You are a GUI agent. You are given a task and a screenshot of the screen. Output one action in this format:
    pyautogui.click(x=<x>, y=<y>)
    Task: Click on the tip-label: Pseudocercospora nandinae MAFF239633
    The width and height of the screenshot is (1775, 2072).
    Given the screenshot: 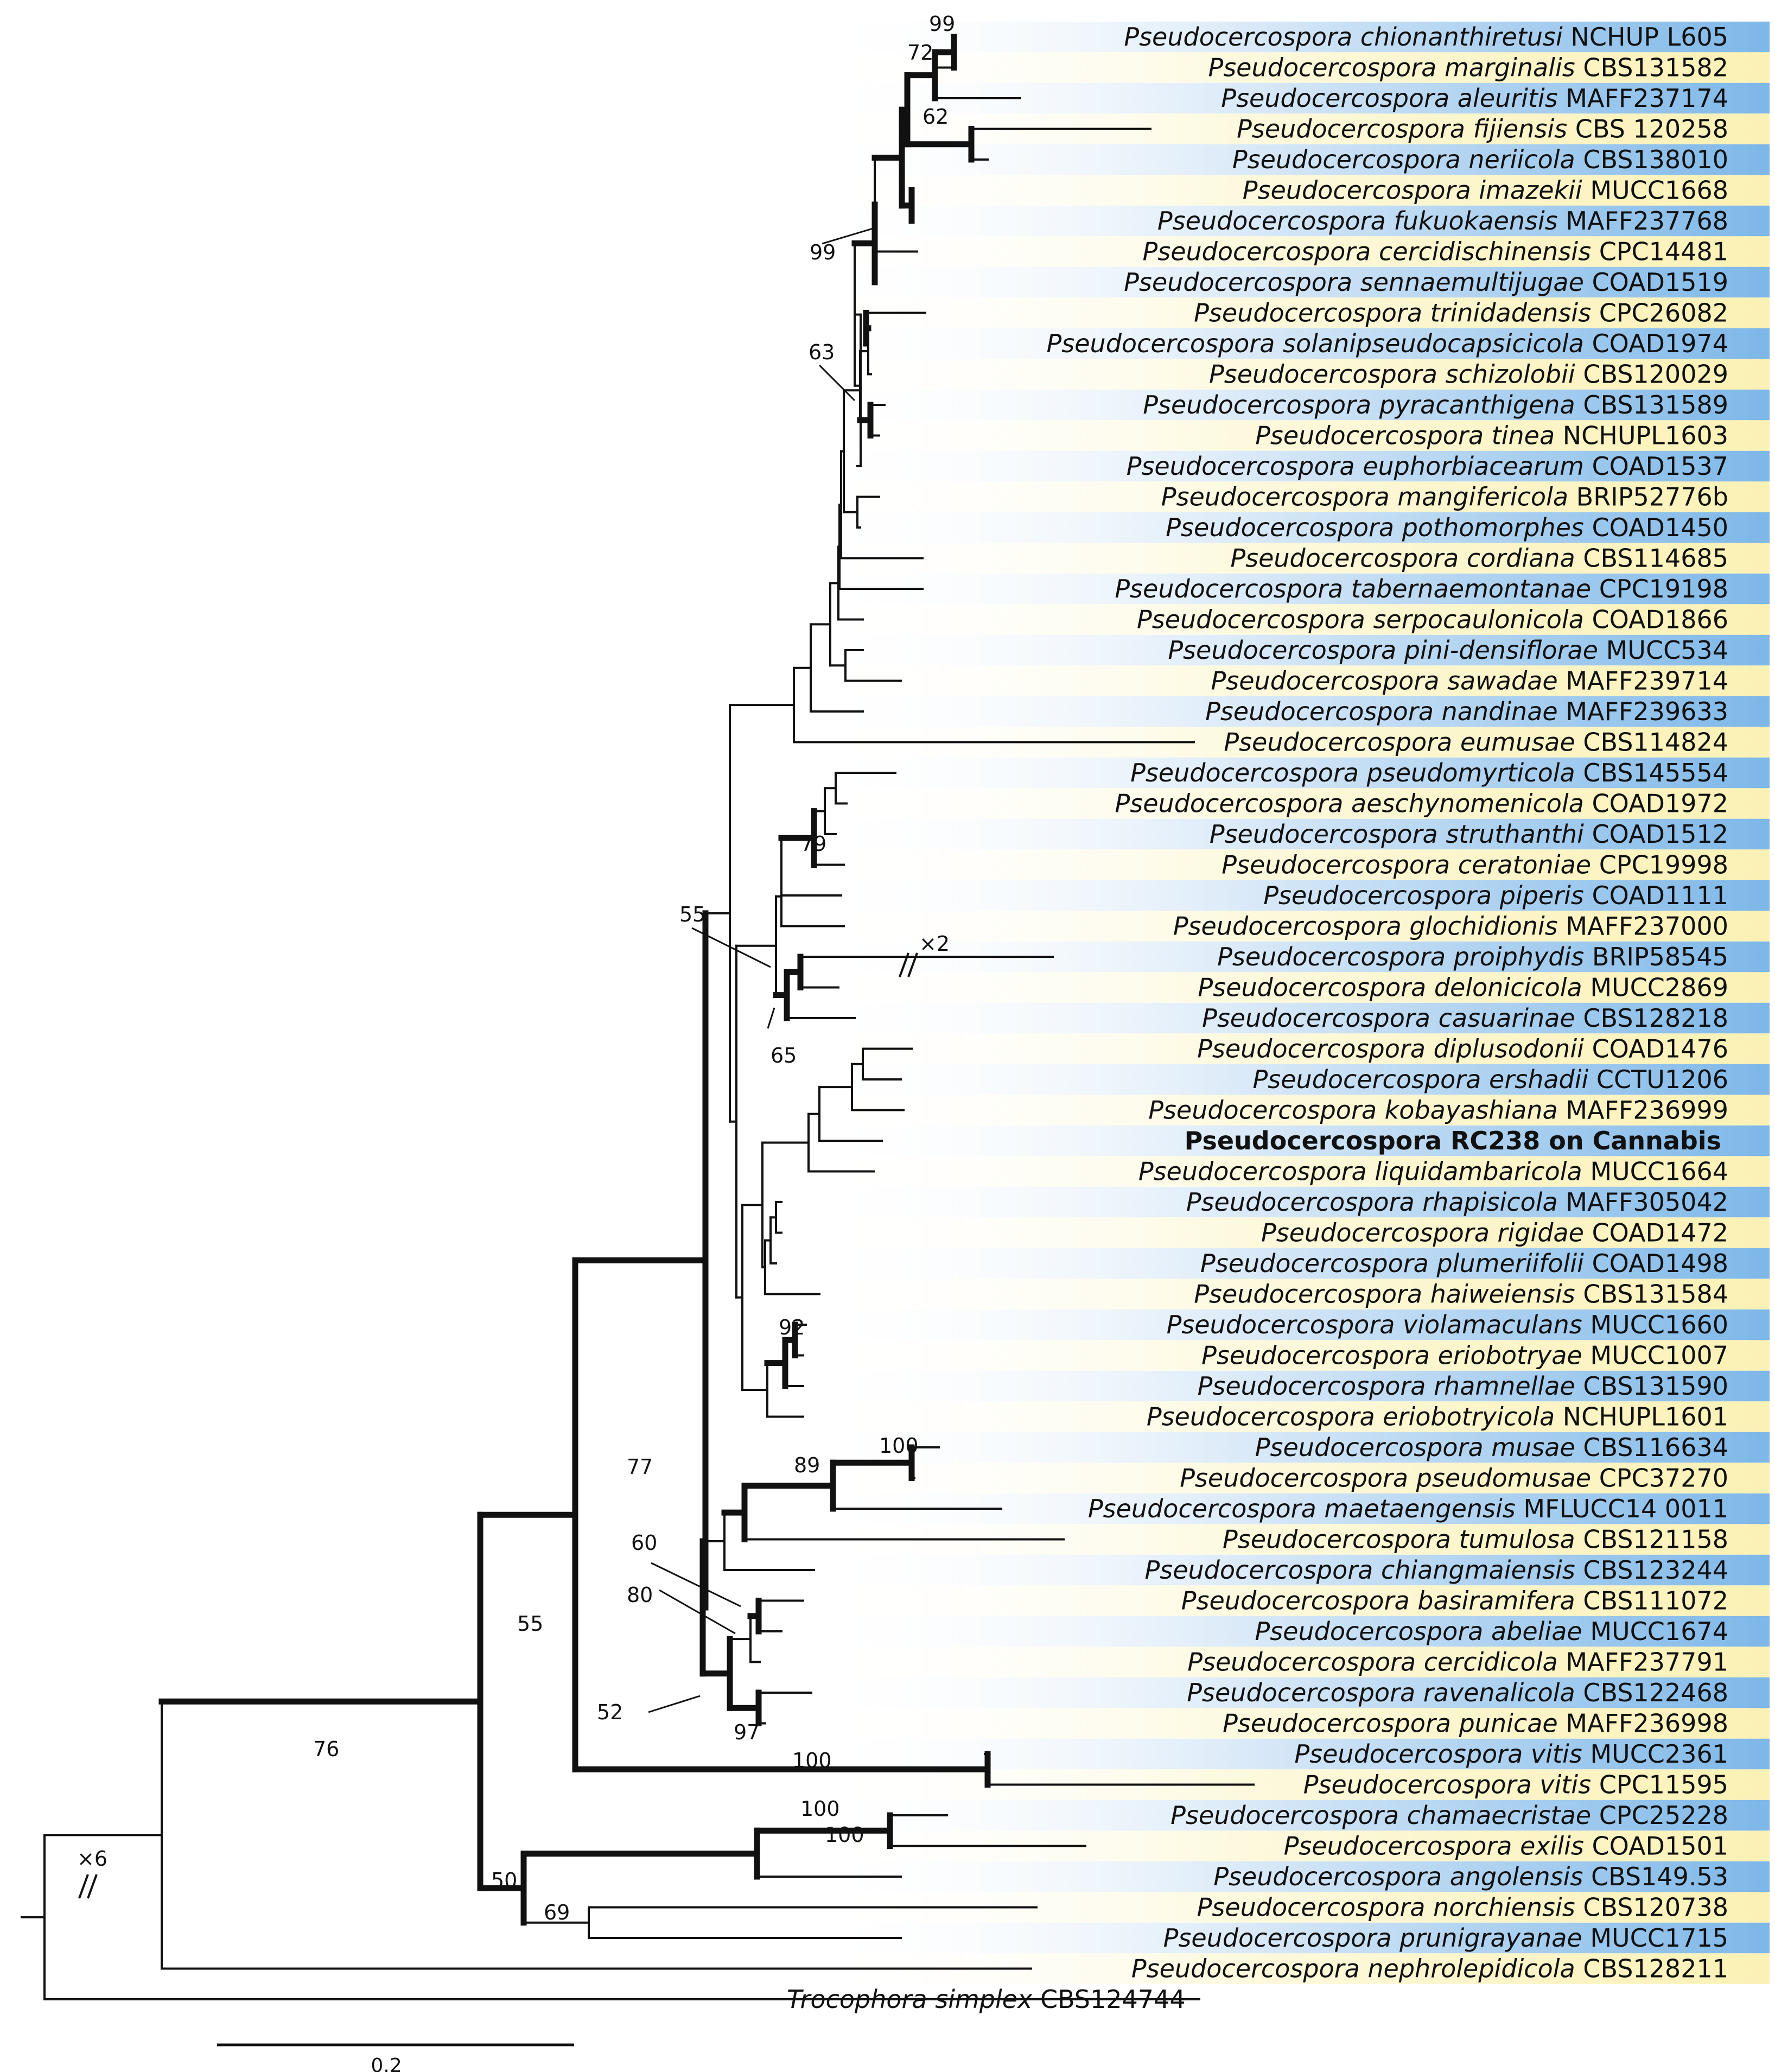 What is the action you would take?
    pyautogui.click(x=1466, y=712)
    